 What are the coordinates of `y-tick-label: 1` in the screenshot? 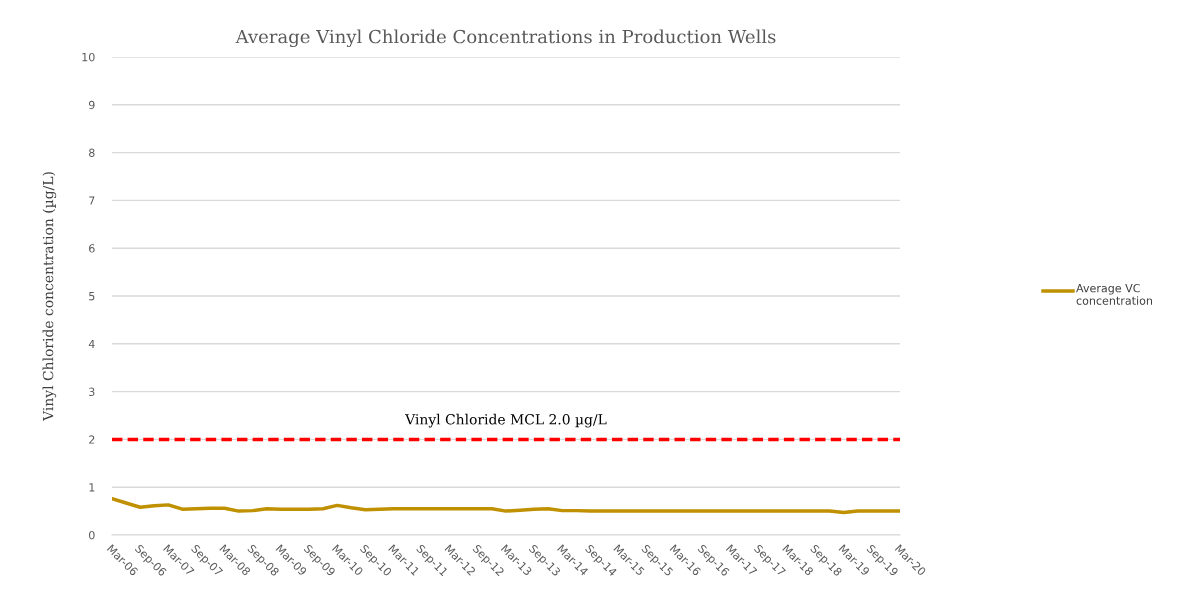 It's located at (92, 487).